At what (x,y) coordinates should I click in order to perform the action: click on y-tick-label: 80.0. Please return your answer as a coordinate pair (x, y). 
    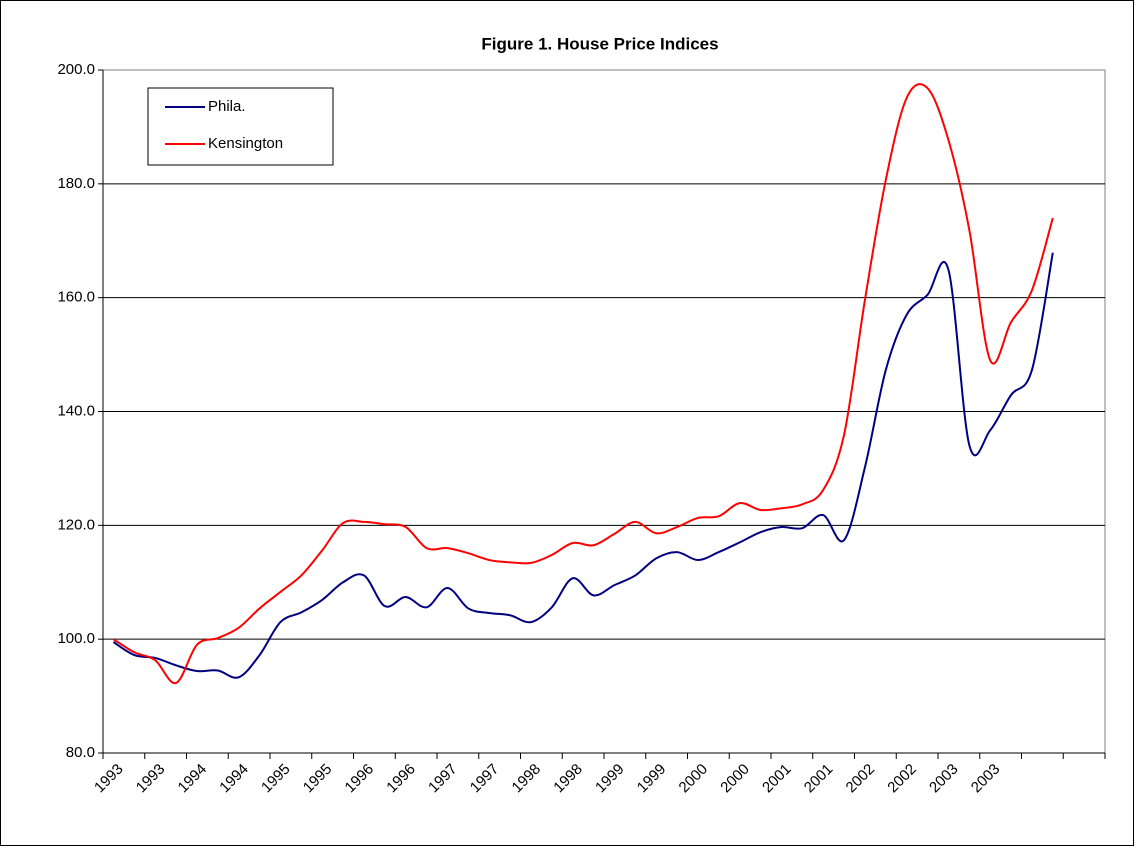
    Looking at the image, I should click on (80, 752).